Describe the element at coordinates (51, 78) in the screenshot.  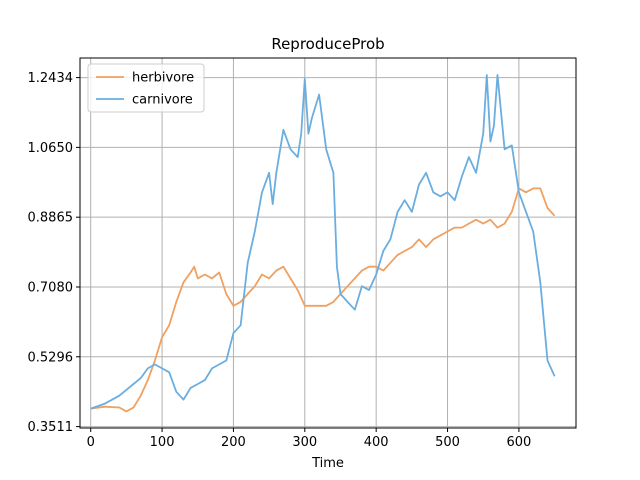
I see `y-tick-label: 1.2434` at that location.